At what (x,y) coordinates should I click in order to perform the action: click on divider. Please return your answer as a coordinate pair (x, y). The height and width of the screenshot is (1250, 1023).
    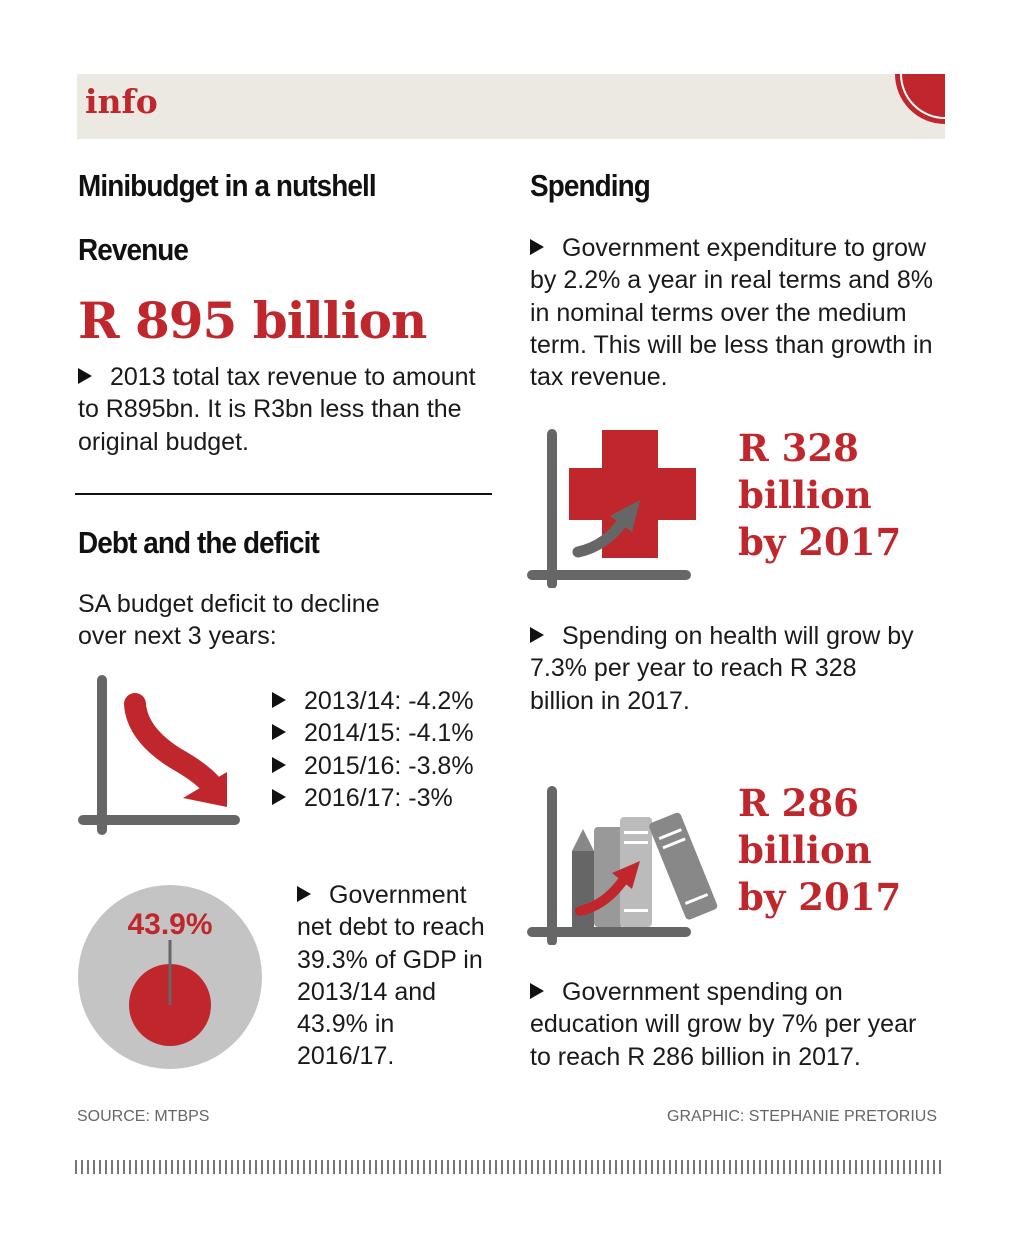
    Looking at the image, I should click on (283, 494).